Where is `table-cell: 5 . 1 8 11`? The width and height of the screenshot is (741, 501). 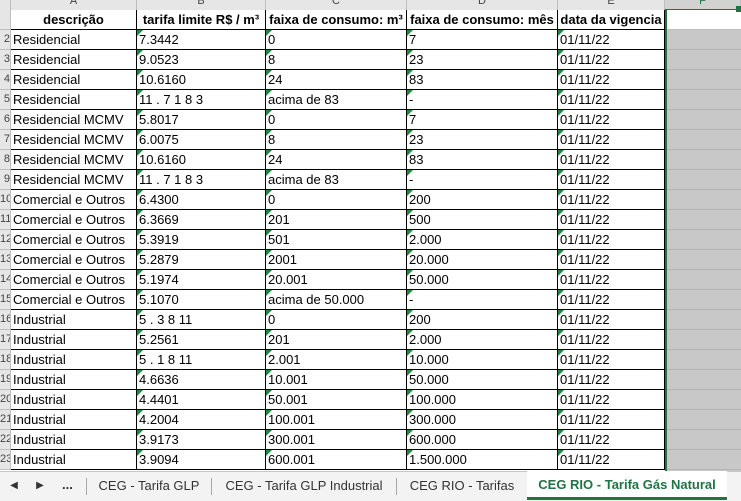
table-cell: 5 . 1 8 11 is located at coordinates (201, 360).